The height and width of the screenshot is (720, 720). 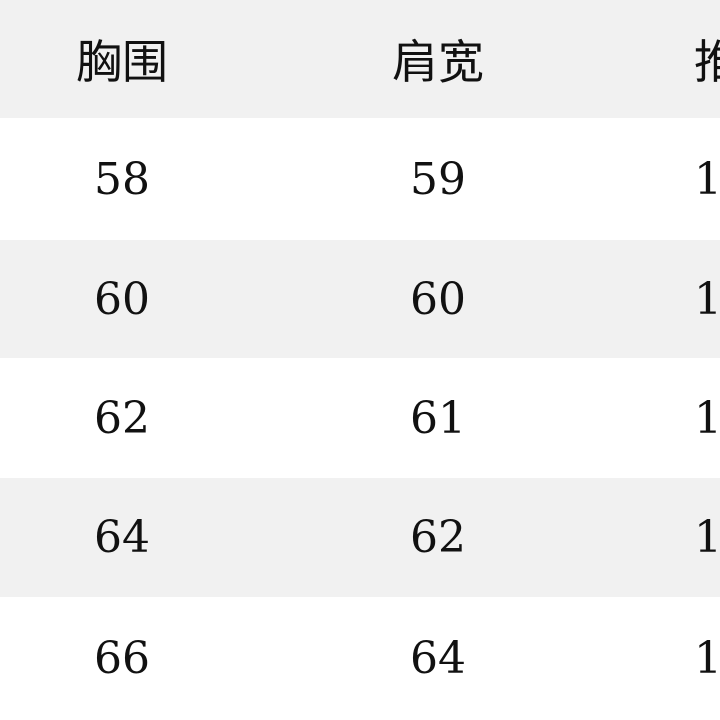 What do you see at coordinates (438, 418) in the screenshot?
I see `cell-shoulder: 61` at bounding box center [438, 418].